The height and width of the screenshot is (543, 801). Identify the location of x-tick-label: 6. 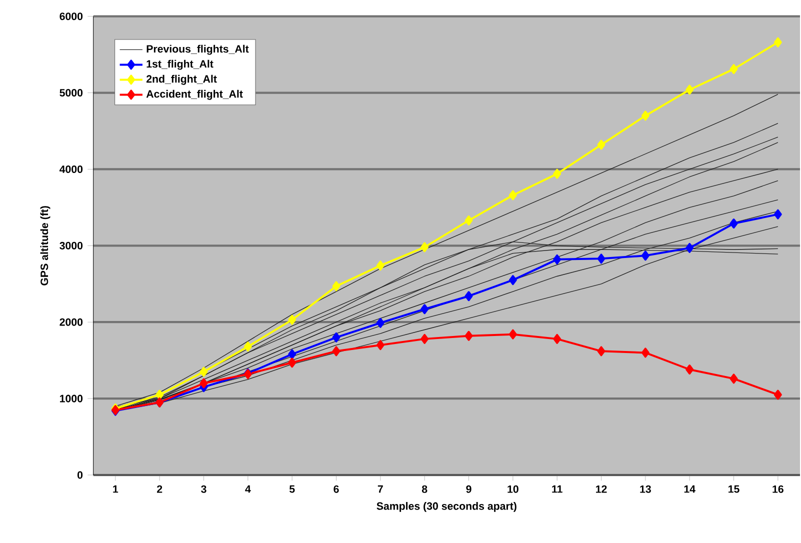
(336, 489).